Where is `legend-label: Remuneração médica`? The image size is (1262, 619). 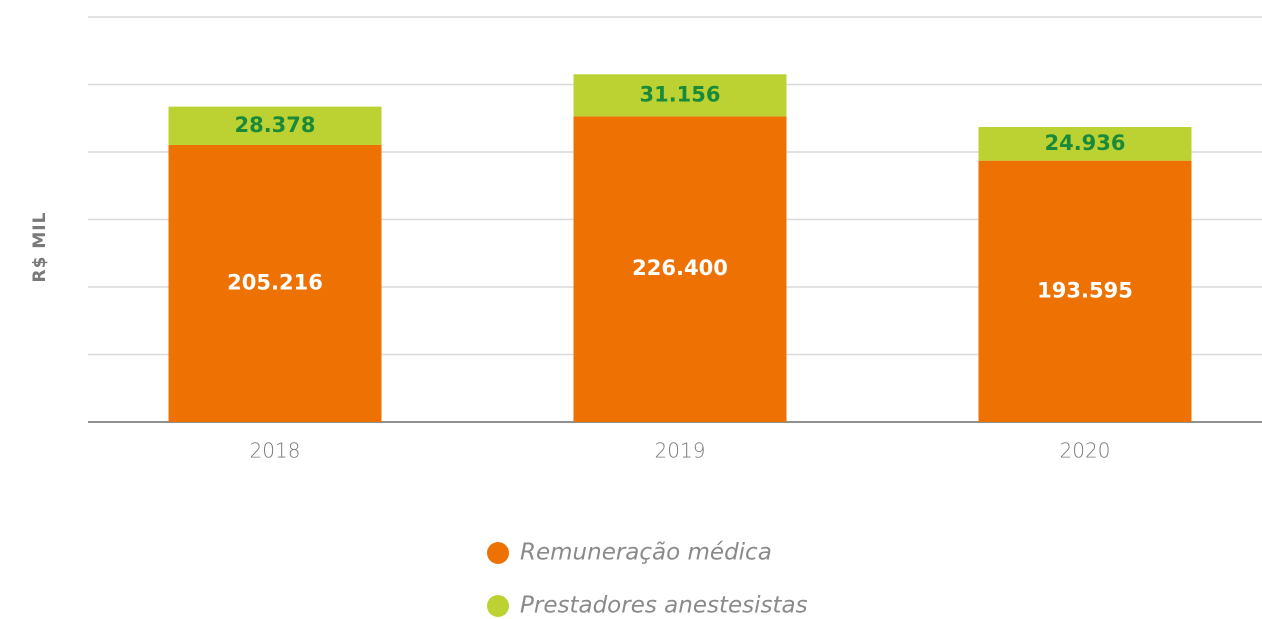 legend-label: Remuneração médica is located at coordinates (646, 553).